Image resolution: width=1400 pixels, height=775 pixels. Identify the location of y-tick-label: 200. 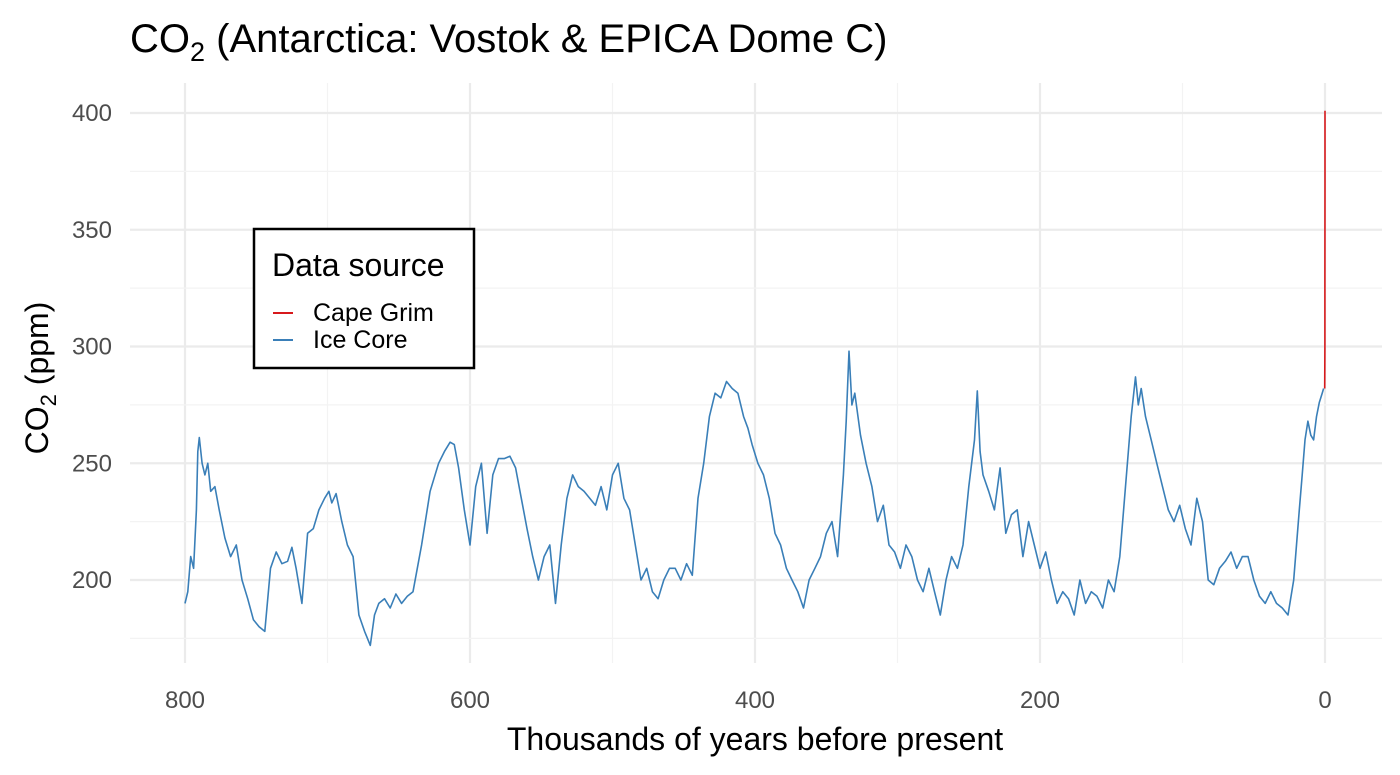
(92, 580).